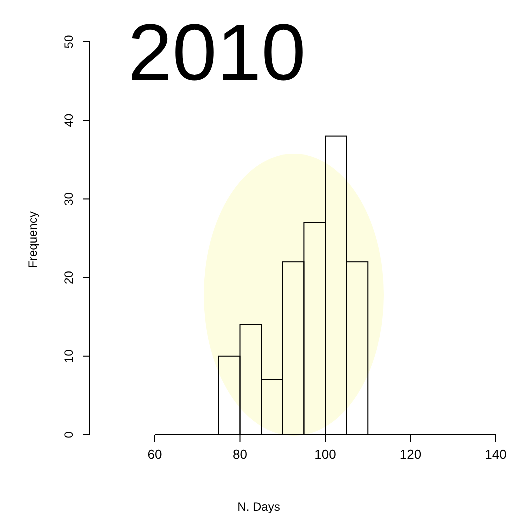  I want to click on y-tick-label: 10, so click(69, 356).